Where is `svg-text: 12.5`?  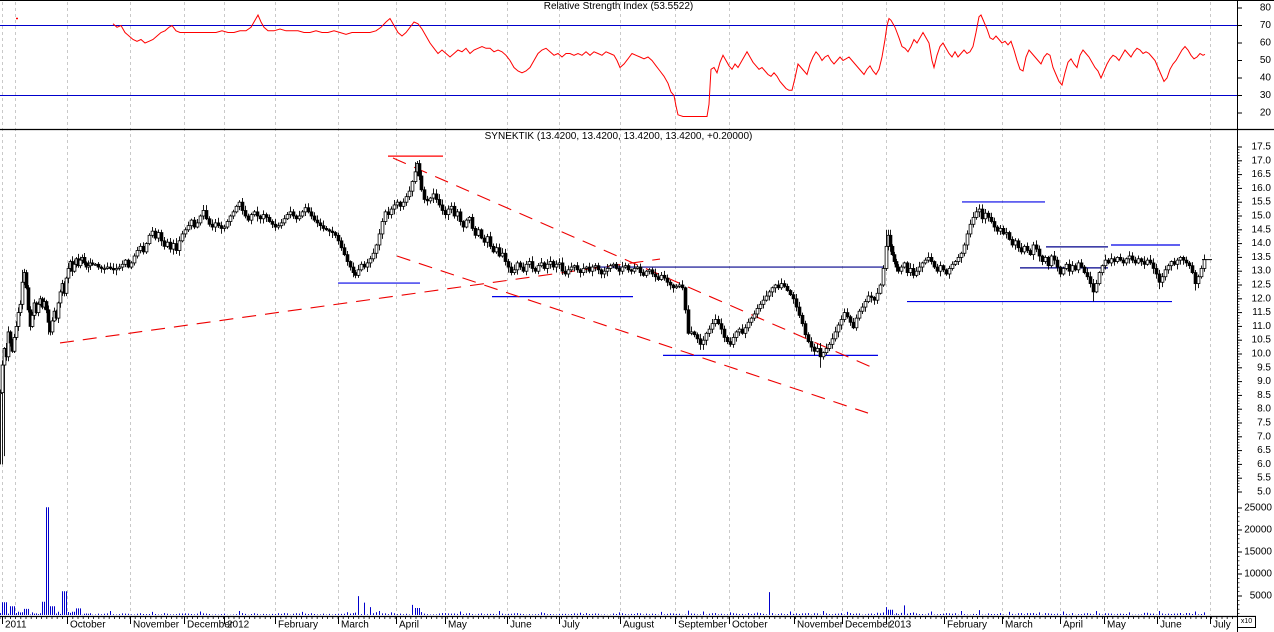 svg-text: 12.5 is located at coordinates (1262, 285).